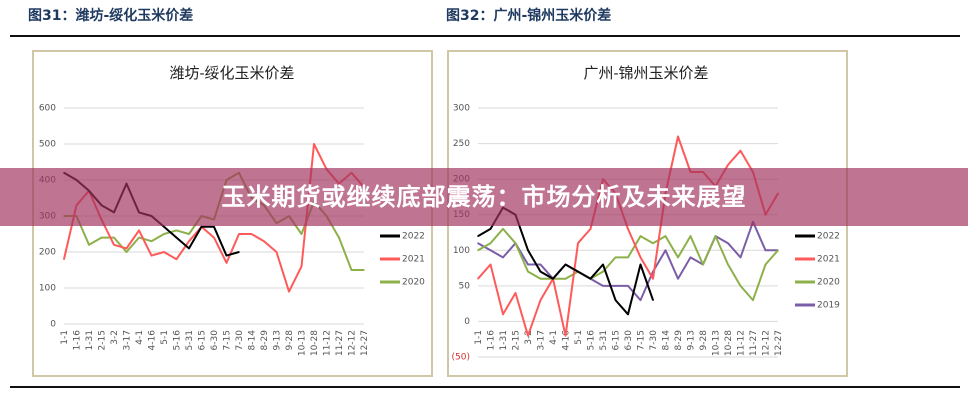  What do you see at coordinates (47, 145) in the screenshot?
I see `y-tick-label: 500` at bounding box center [47, 145].